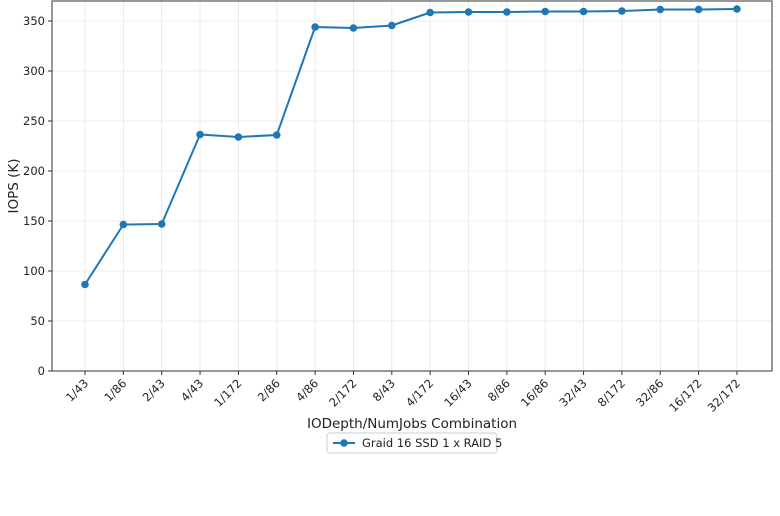  What do you see at coordinates (419, 392) in the screenshot?
I see `x-tick-label: 4/172` at bounding box center [419, 392].